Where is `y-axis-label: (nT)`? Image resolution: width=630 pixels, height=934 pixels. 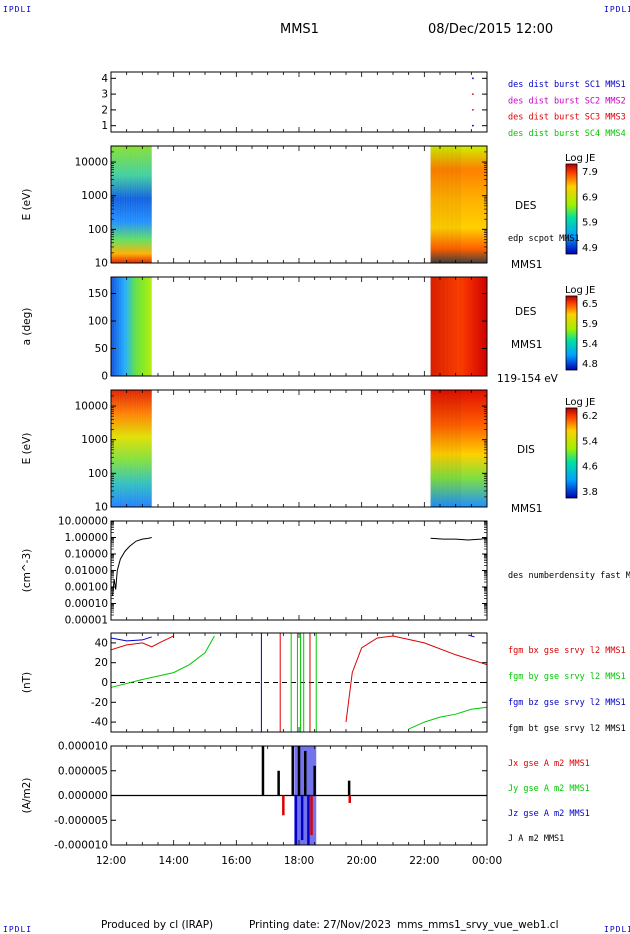
y-axis-label: (nT) is located at coordinates (27, 682).